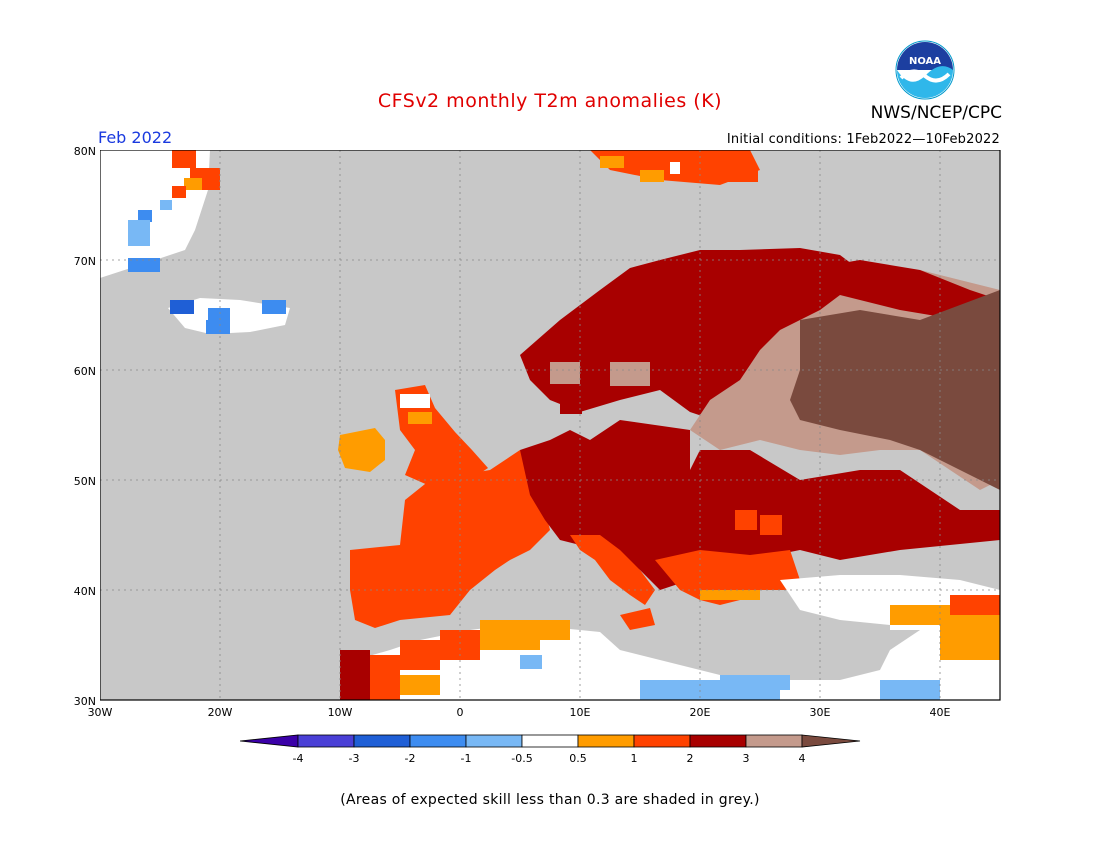 The width and height of the screenshot is (1100, 850). Describe the element at coordinates (85, 481) in the screenshot. I see `lat-label-50n: 50N` at that location.